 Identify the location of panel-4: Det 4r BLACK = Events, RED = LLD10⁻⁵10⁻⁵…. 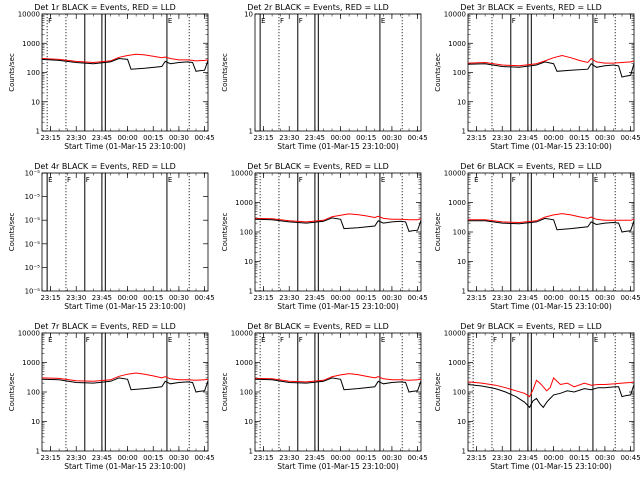
(111, 236).